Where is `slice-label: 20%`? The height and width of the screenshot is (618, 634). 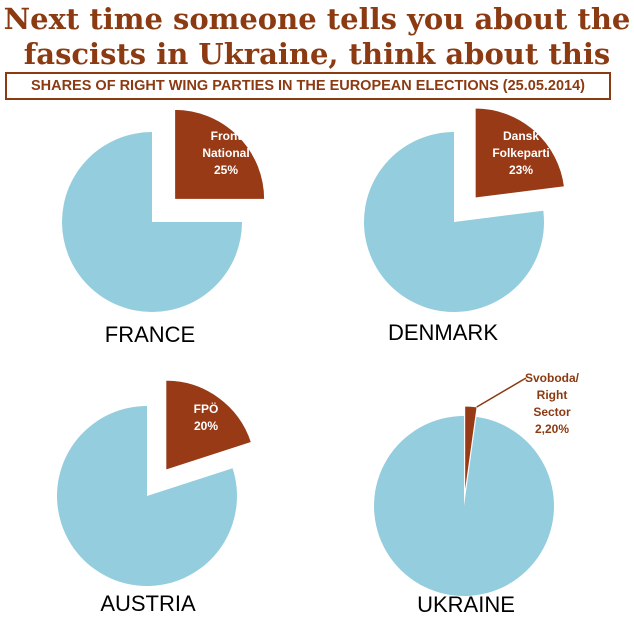 slice-label: 20% is located at coordinates (206, 426).